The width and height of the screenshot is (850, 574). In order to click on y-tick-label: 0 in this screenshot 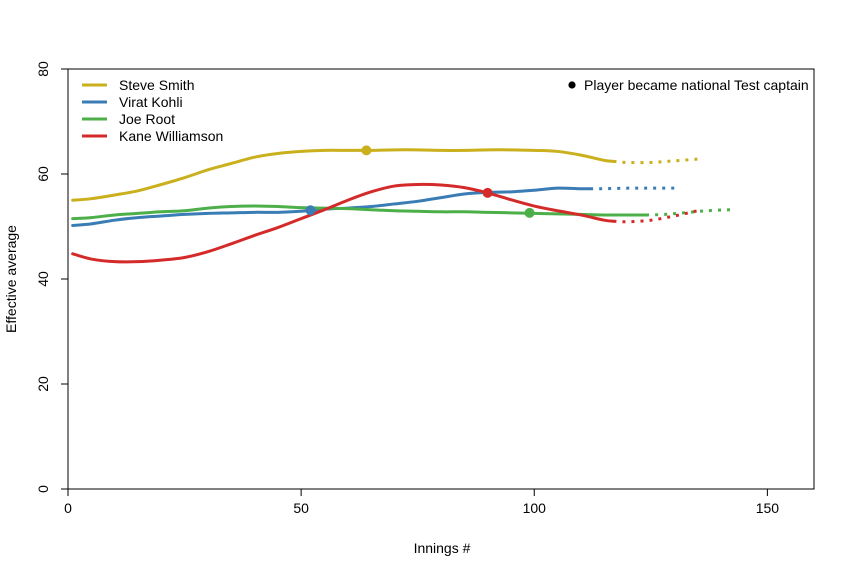, I will do `click(43, 489)`.